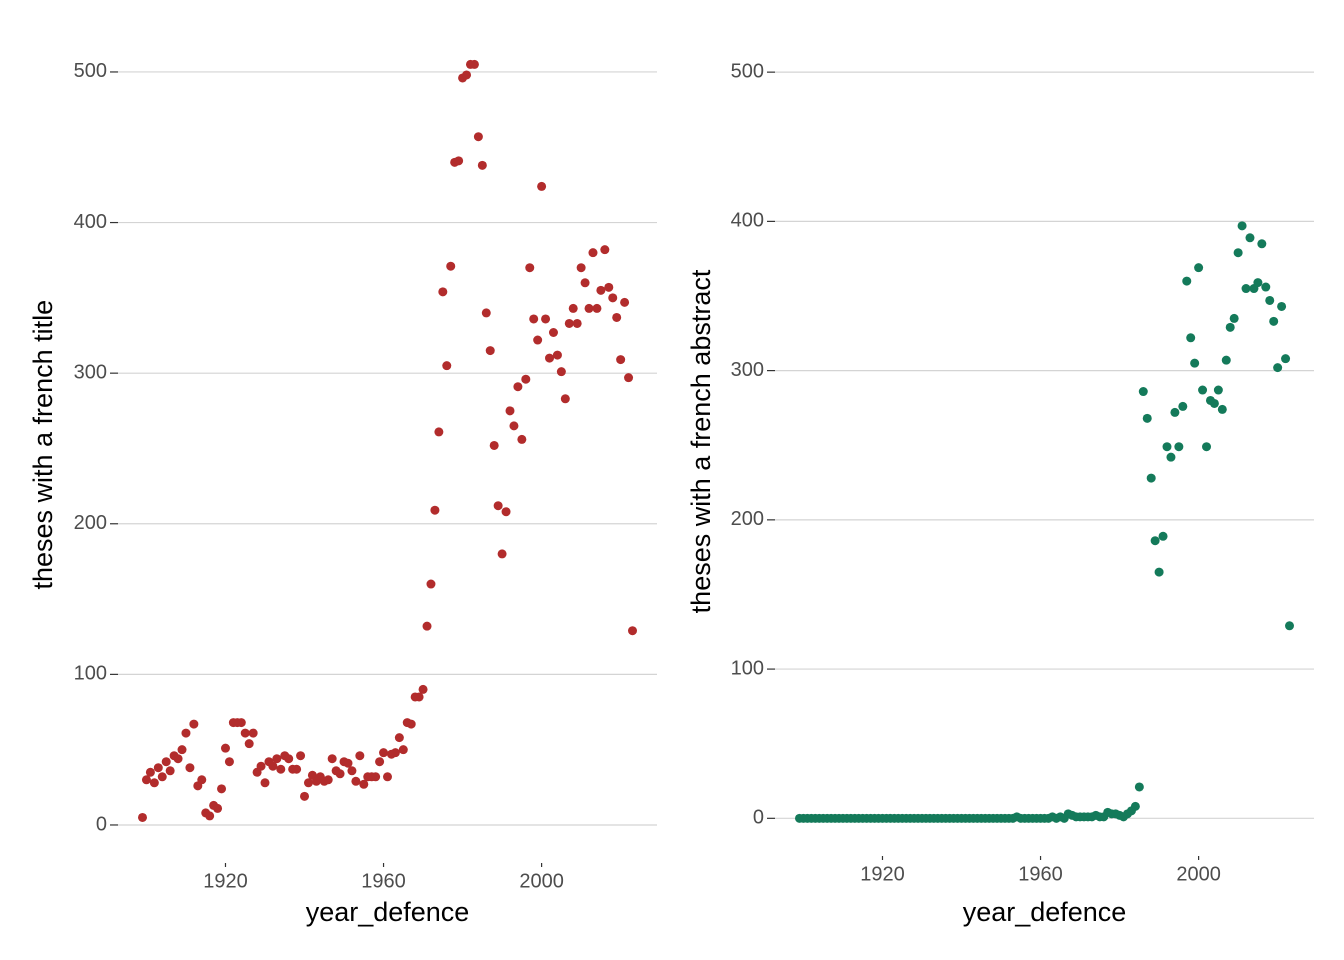 The width and height of the screenshot is (1344, 960). I want to click on x-tick-label: 1960, so click(383, 881).